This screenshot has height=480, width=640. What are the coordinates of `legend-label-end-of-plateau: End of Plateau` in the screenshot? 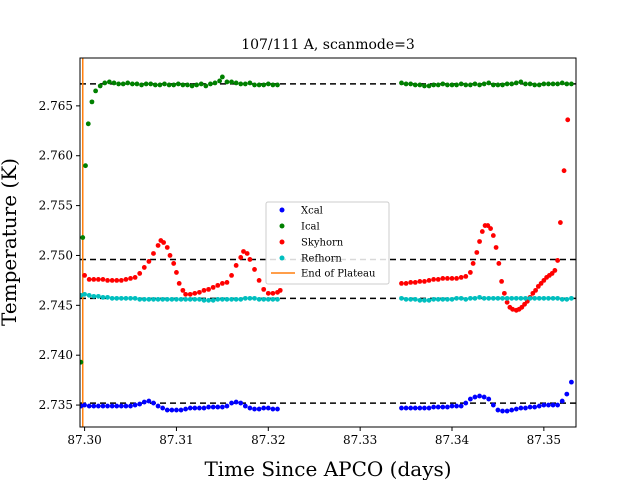 It's located at (338, 274).